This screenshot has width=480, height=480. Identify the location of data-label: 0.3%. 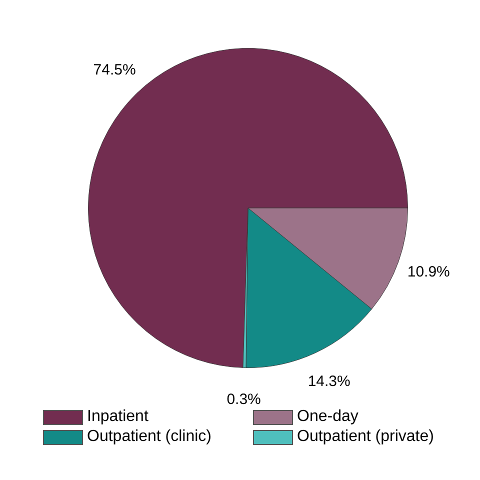
(243, 399).